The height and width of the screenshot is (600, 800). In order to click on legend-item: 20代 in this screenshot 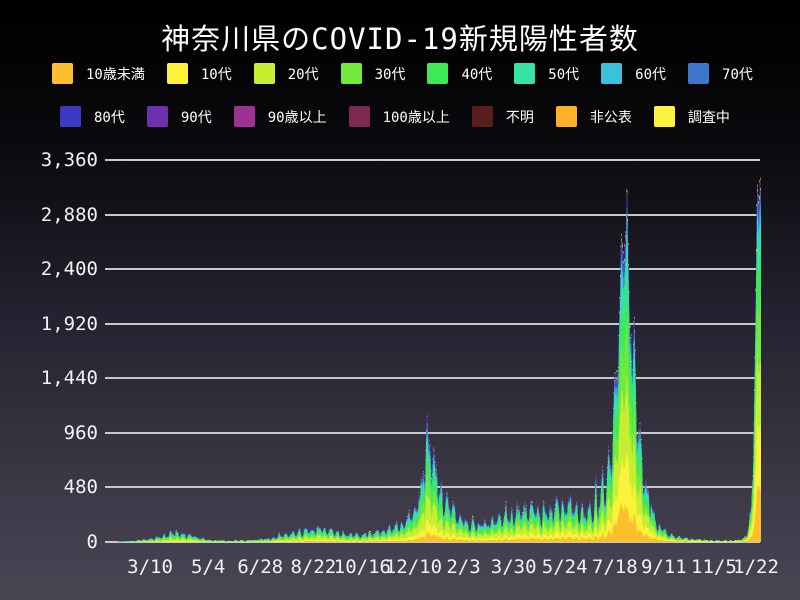, I will do `click(286, 73)`.